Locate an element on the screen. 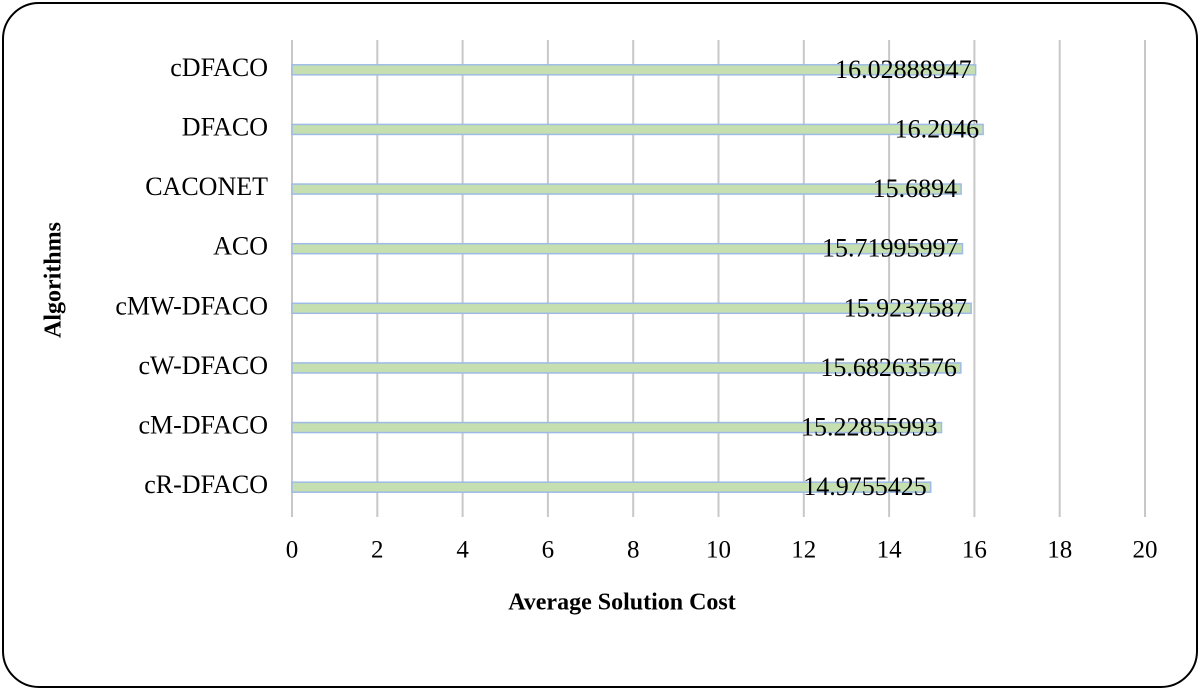  y-tick-label: cDFACO is located at coordinates (219, 67).